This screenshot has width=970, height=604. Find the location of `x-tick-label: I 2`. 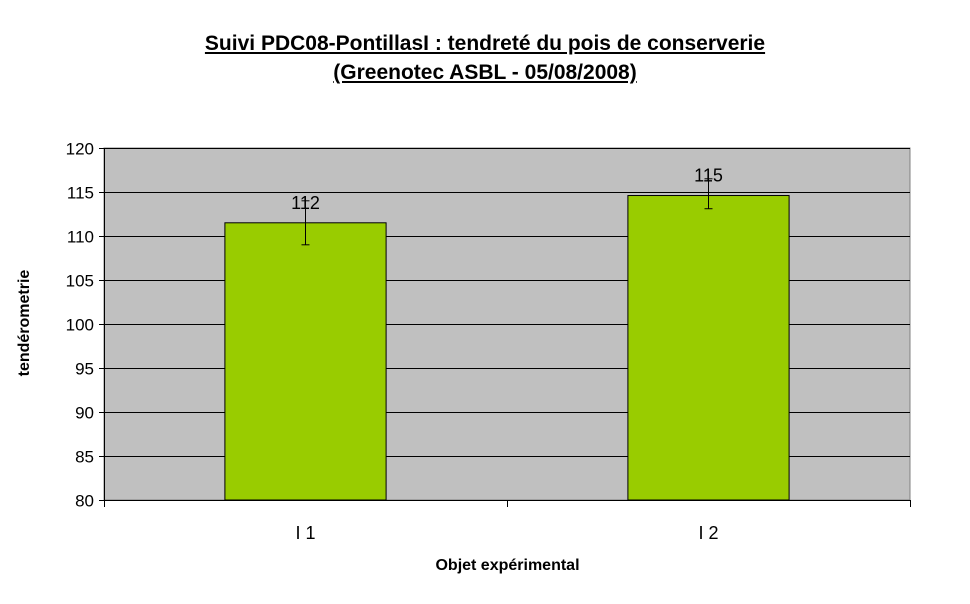

x-tick-label: I 2 is located at coordinates (708, 533).